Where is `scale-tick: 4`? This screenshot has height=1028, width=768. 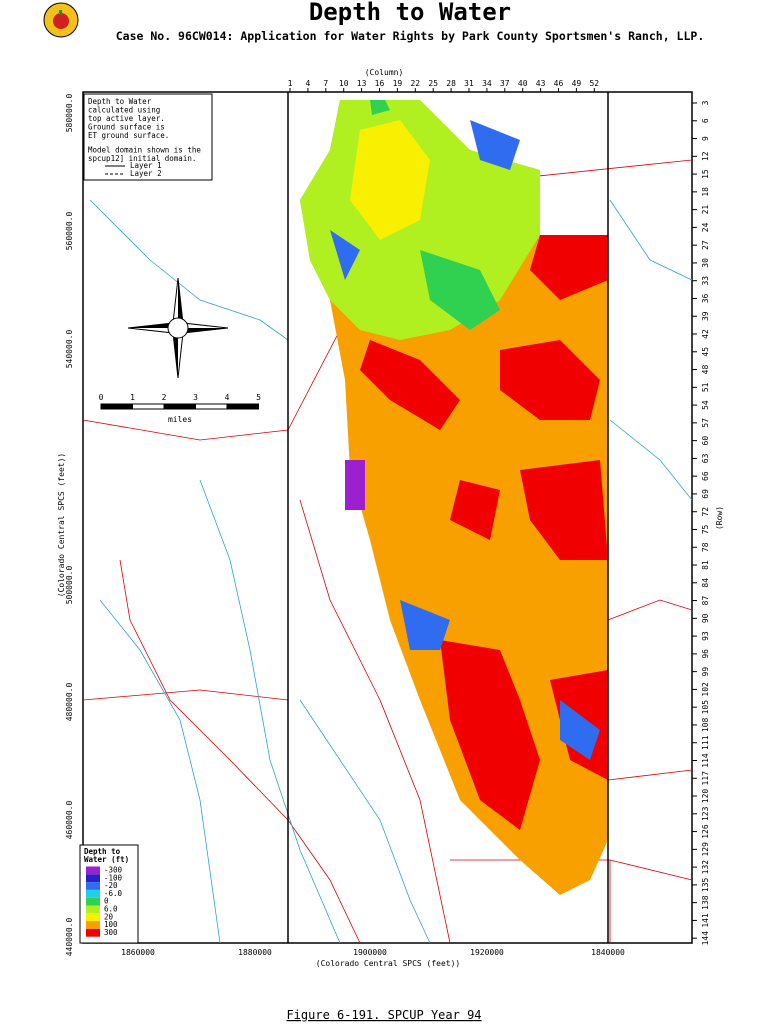 scale-tick: 4 is located at coordinates (227, 397).